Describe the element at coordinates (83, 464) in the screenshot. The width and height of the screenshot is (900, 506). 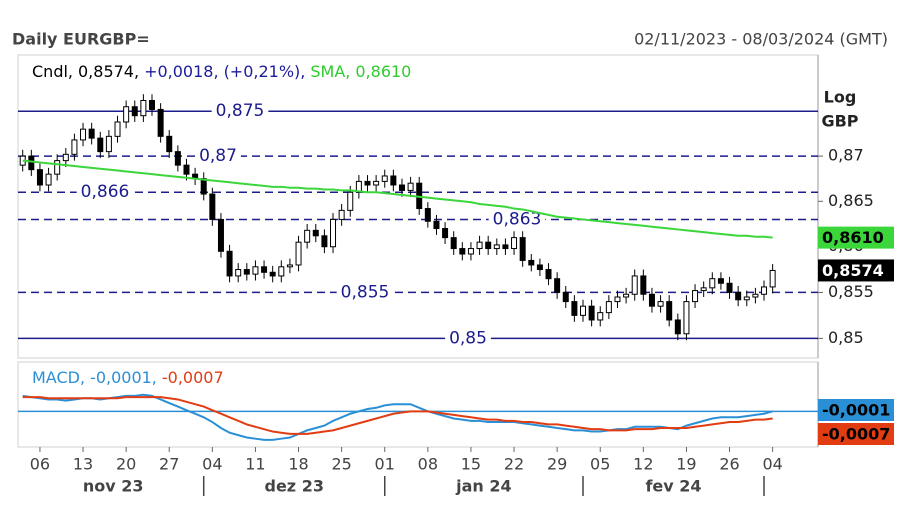
I see `x-tick-label: 13` at that location.